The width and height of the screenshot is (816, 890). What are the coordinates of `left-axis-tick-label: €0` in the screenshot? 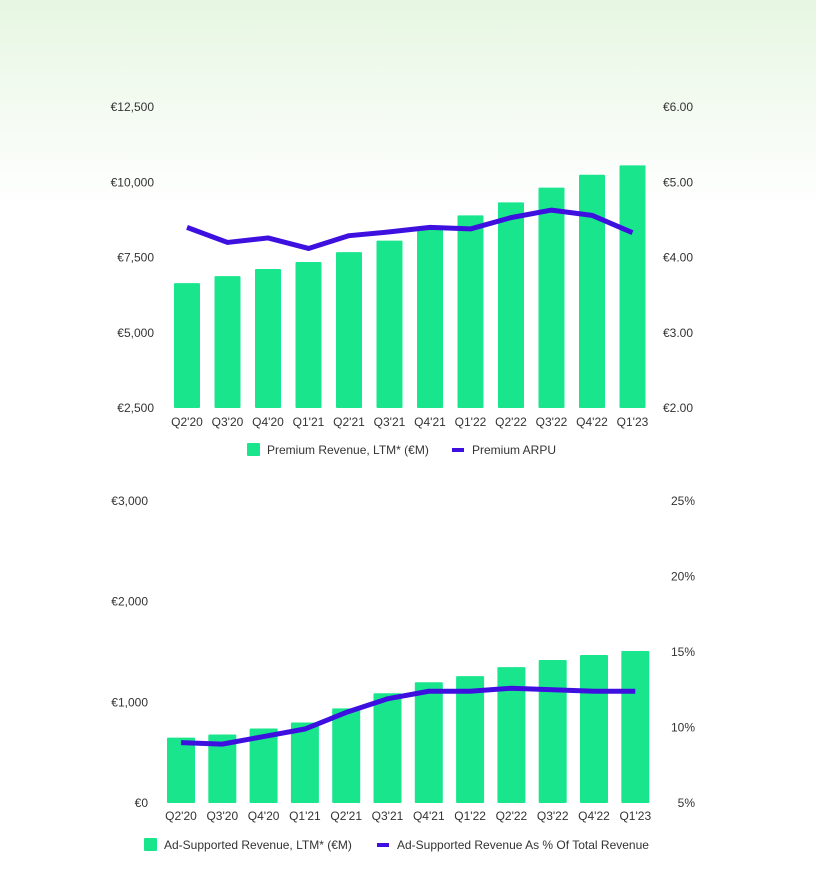 It's located at (142, 803).